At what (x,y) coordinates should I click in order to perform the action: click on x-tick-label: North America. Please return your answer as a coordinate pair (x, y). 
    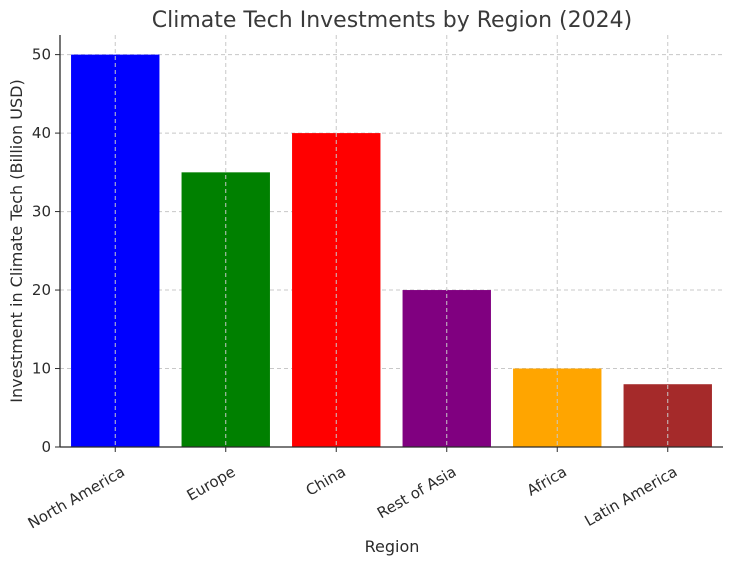
    Looking at the image, I should click on (76, 498).